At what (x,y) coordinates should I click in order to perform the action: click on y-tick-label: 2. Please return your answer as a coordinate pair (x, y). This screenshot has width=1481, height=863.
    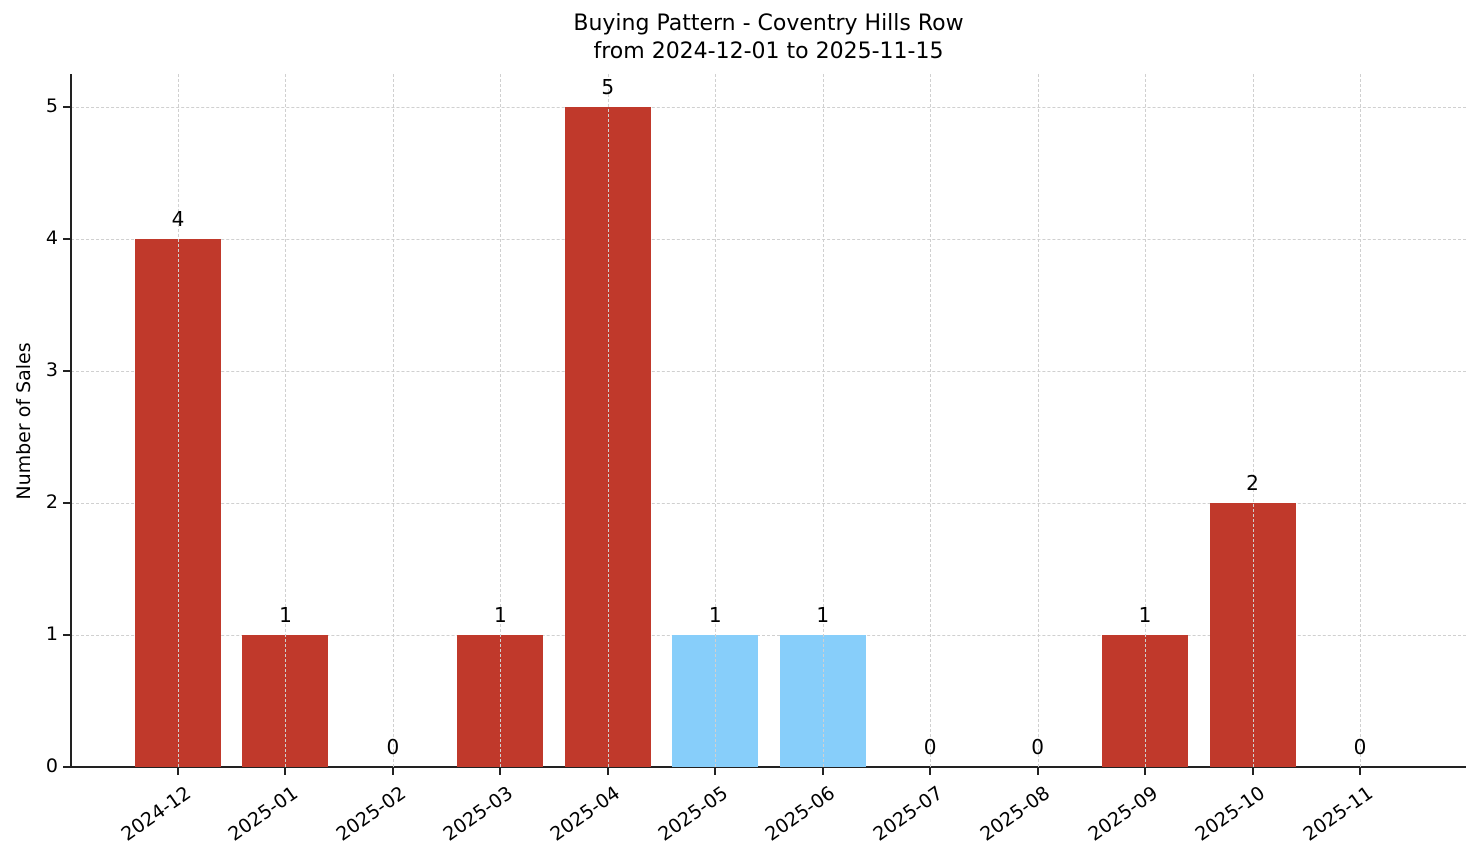
    Looking at the image, I should click on (51, 502).